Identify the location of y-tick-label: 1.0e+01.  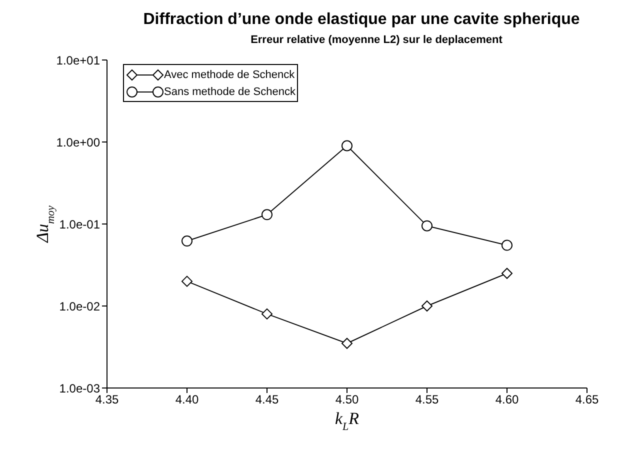
(78, 60).